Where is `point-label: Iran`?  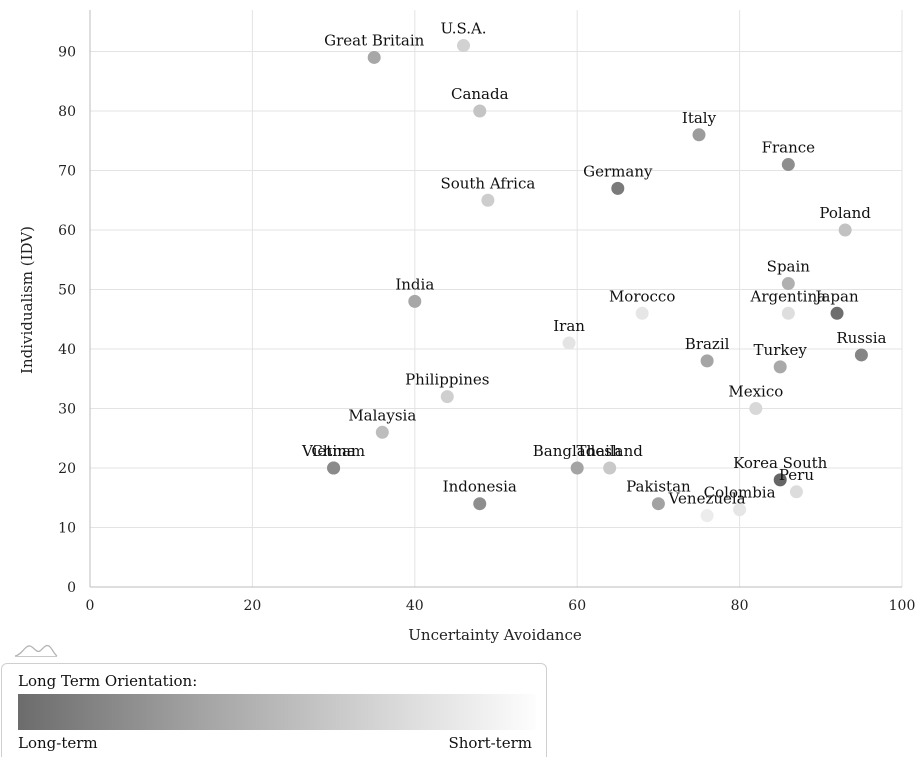 point-label: Iran is located at coordinates (569, 326).